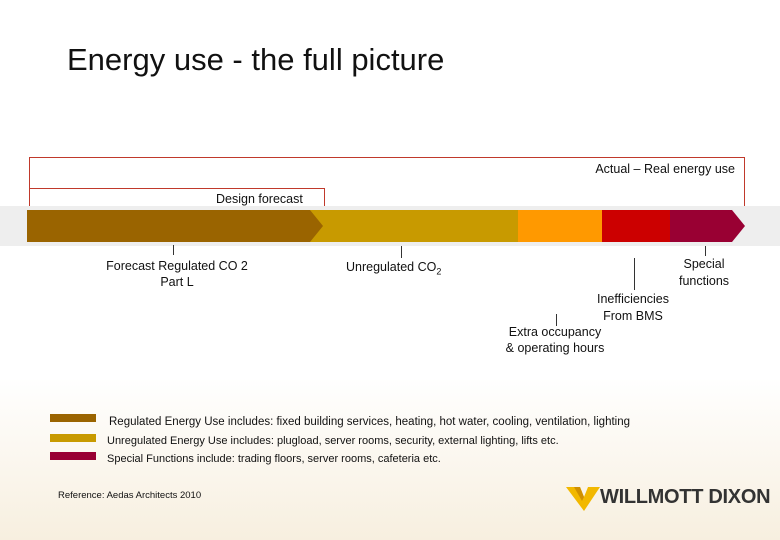 The image size is (780, 540). I want to click on label-line: Extra occupancy, so click(555, 332).